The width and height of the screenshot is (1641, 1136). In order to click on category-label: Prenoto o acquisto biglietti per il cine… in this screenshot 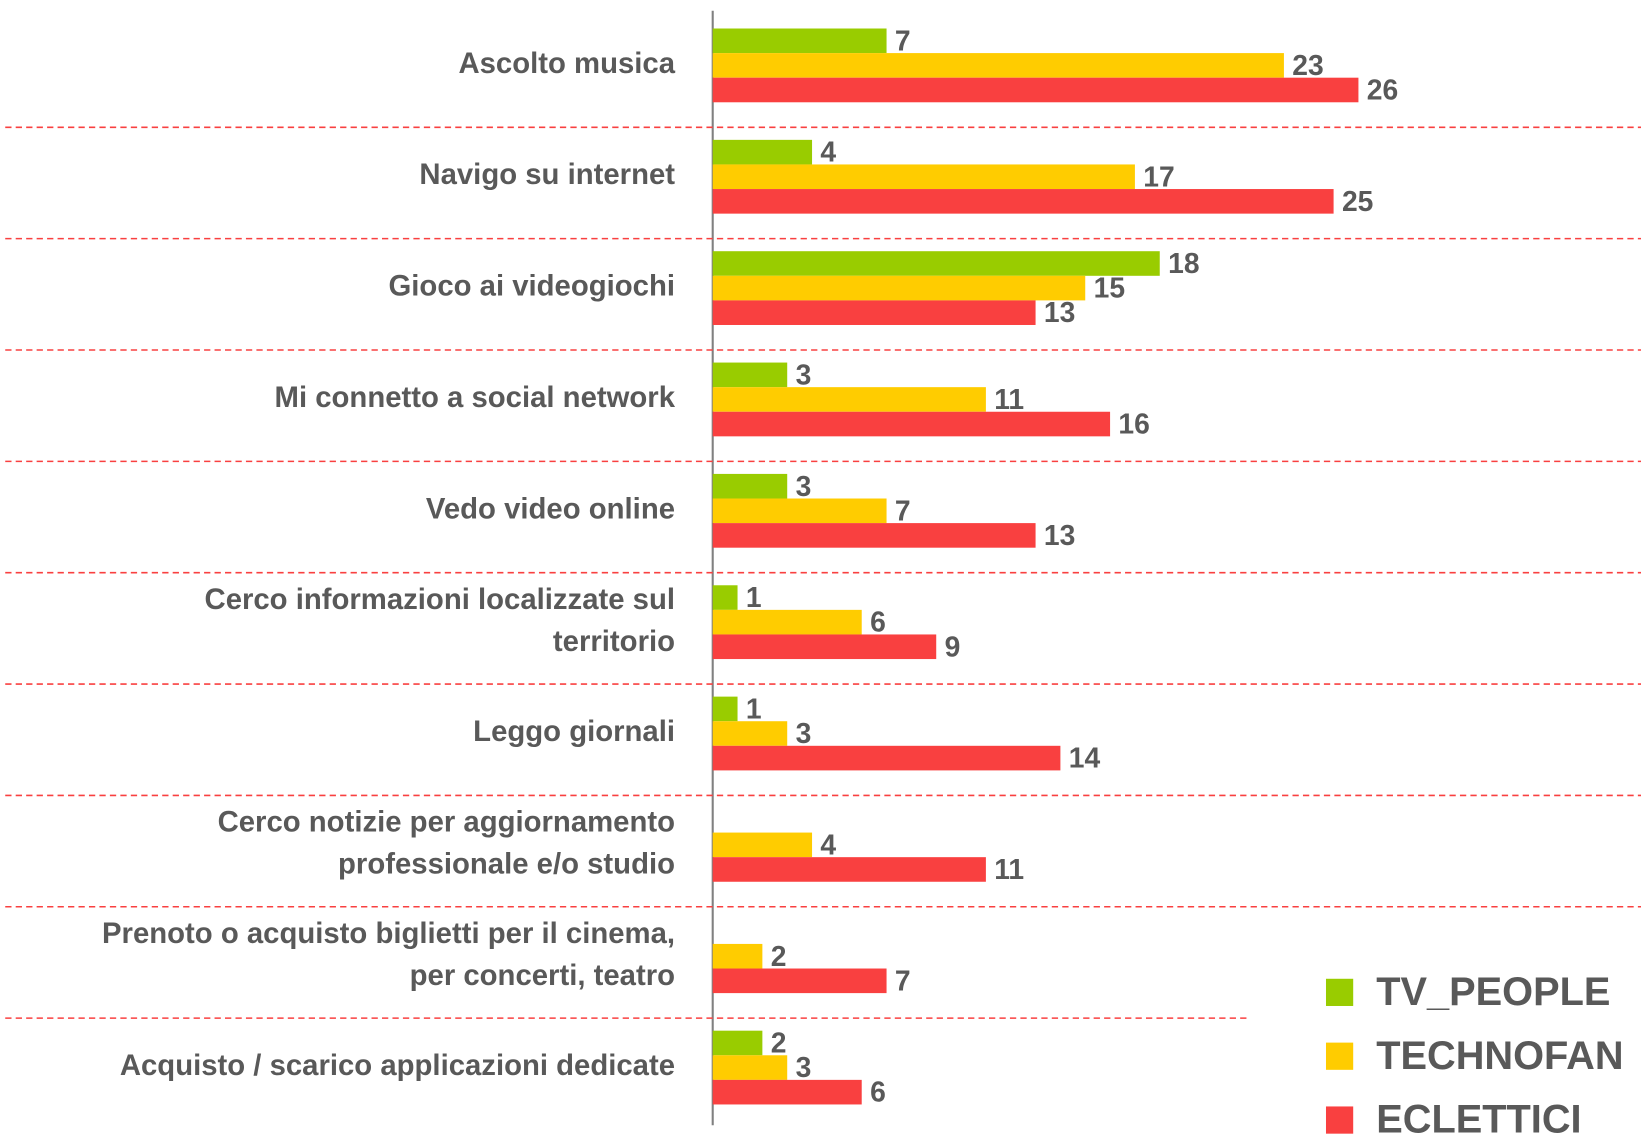, I will do `click(388, 954)`.